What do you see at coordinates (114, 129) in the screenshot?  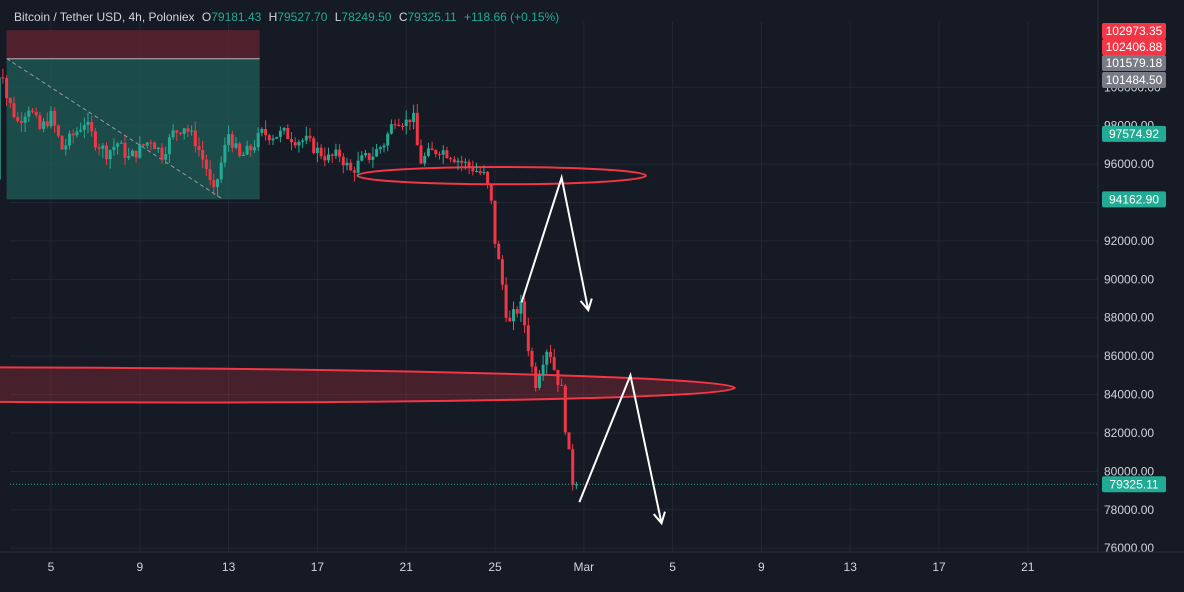 I see `trend-line` at bounding box center [114, 129].